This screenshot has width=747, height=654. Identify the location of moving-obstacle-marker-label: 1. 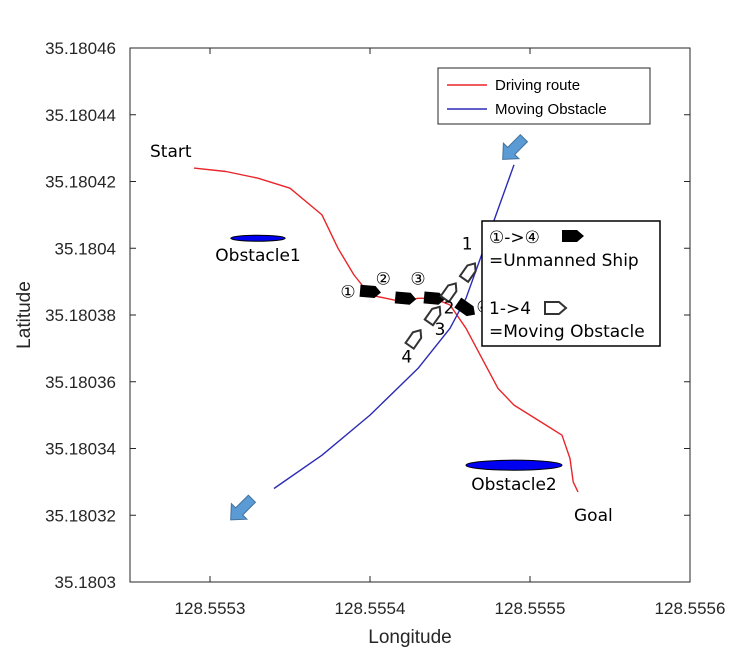
(467, 245).